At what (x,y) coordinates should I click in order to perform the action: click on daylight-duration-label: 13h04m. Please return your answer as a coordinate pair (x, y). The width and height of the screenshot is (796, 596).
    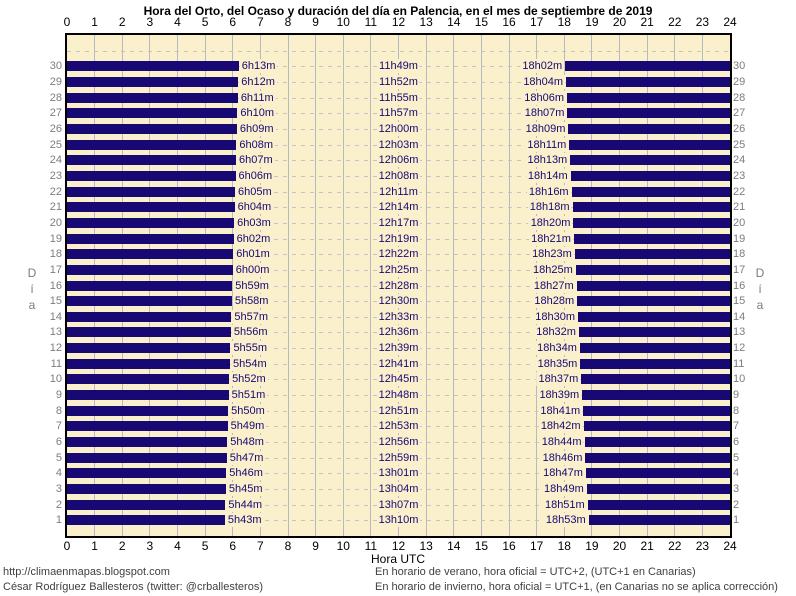
    Looking at the image, I should click on (398, 489).